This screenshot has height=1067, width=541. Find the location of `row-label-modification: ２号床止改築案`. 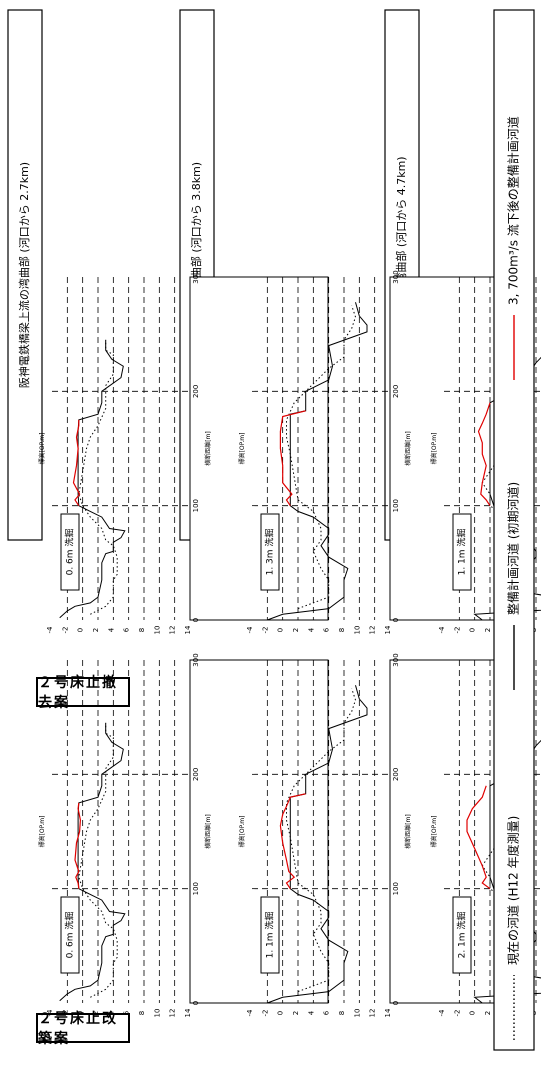

row-label-modification: ２号床止改築案 is located at coordinates (83, 1029).